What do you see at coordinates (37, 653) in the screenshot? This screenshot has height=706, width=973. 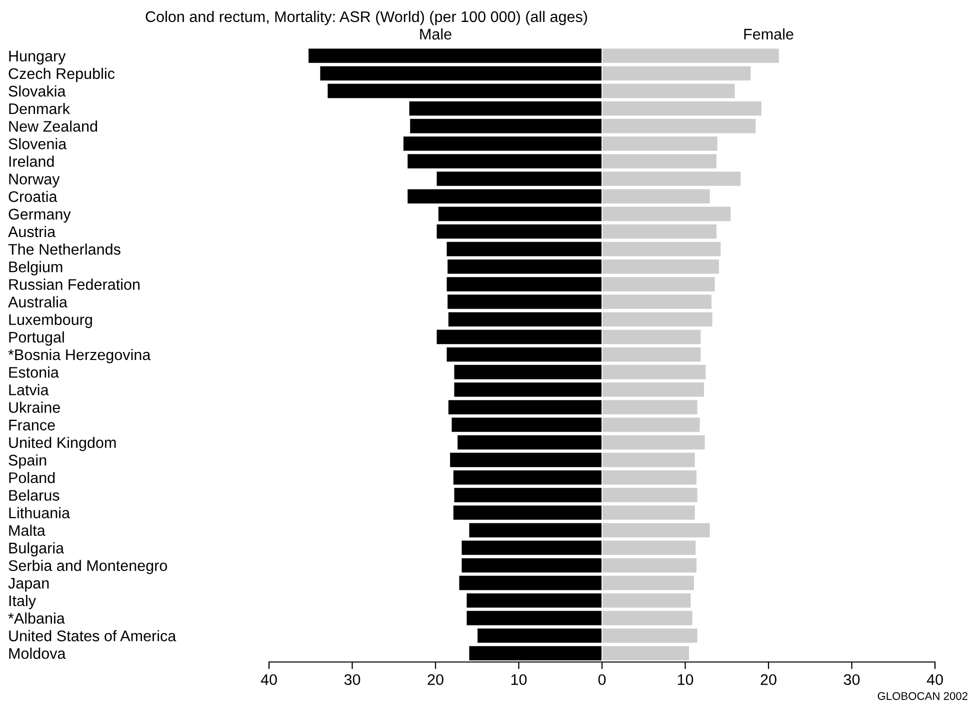 I see `y-tick-label: Moldova` at bounding box center [37, 653].